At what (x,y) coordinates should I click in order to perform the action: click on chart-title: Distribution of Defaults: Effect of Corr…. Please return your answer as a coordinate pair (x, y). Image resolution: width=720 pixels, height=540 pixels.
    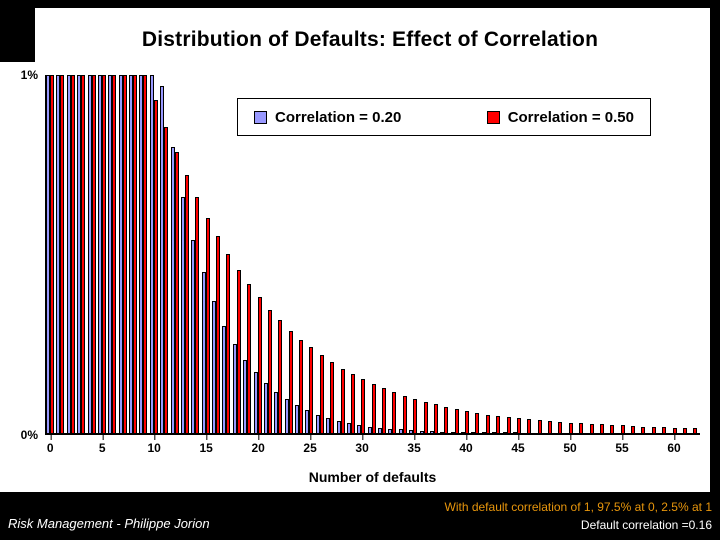
    Looking at the image, I should click on (370, 39).